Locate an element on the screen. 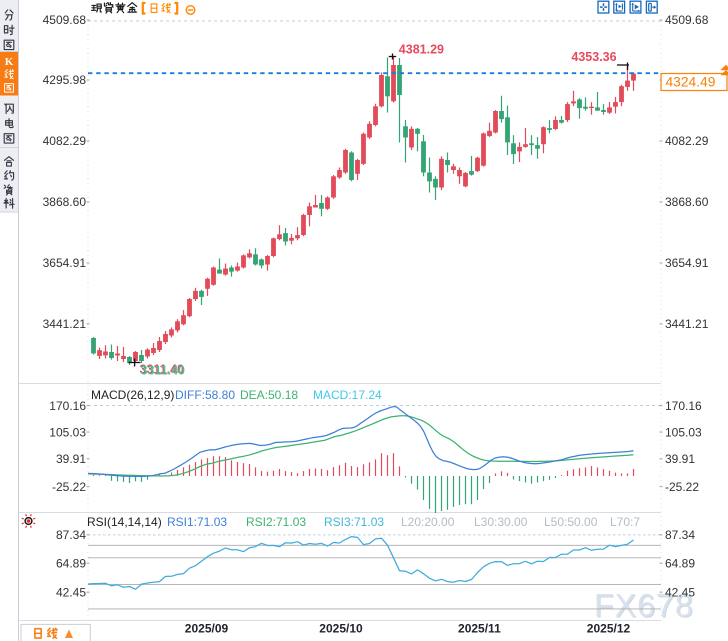 This screenshot has height=641, width=728. svg-text: 2025/10 is located at coordinates (341, 629).